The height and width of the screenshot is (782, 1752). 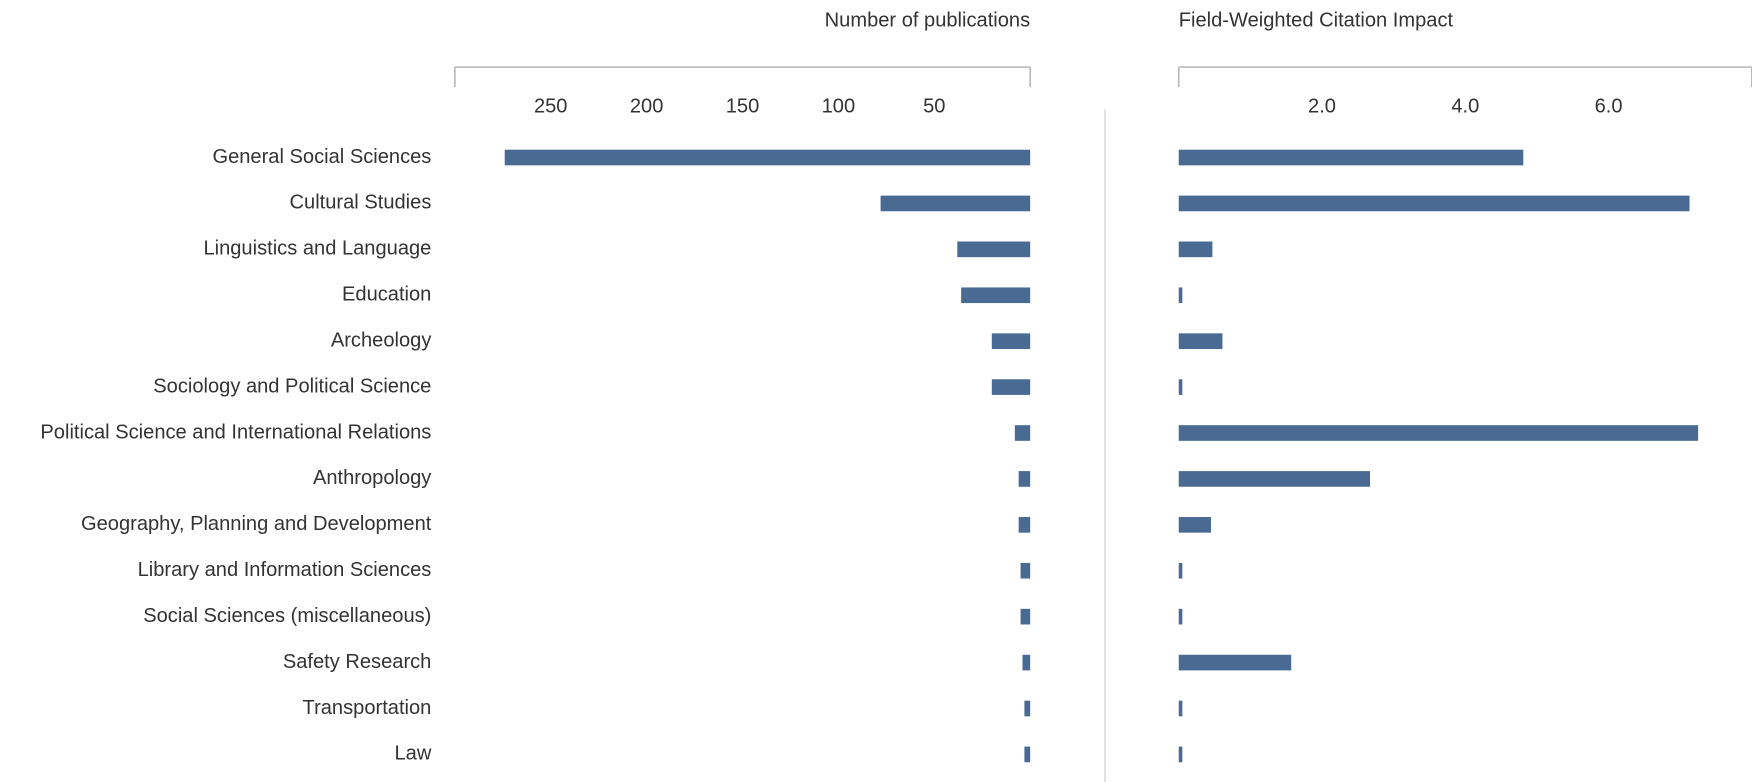 I want to click on category-label: Archeology, so click(x=381, y=340).